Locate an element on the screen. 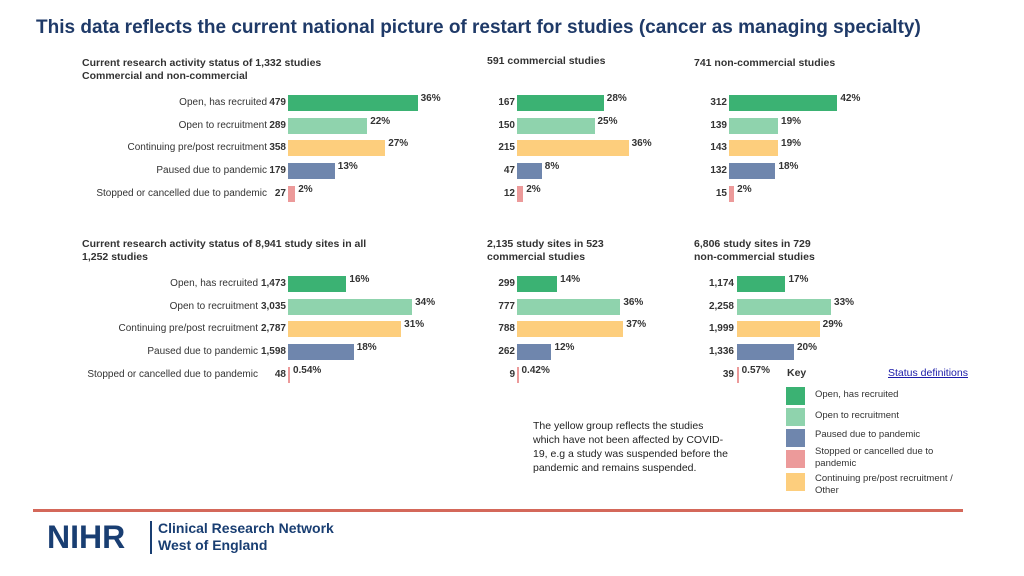 This screenshot has width=1024, height=576. chart-4-subtitle: 1,252 studies is located at coordinates (115, 257).